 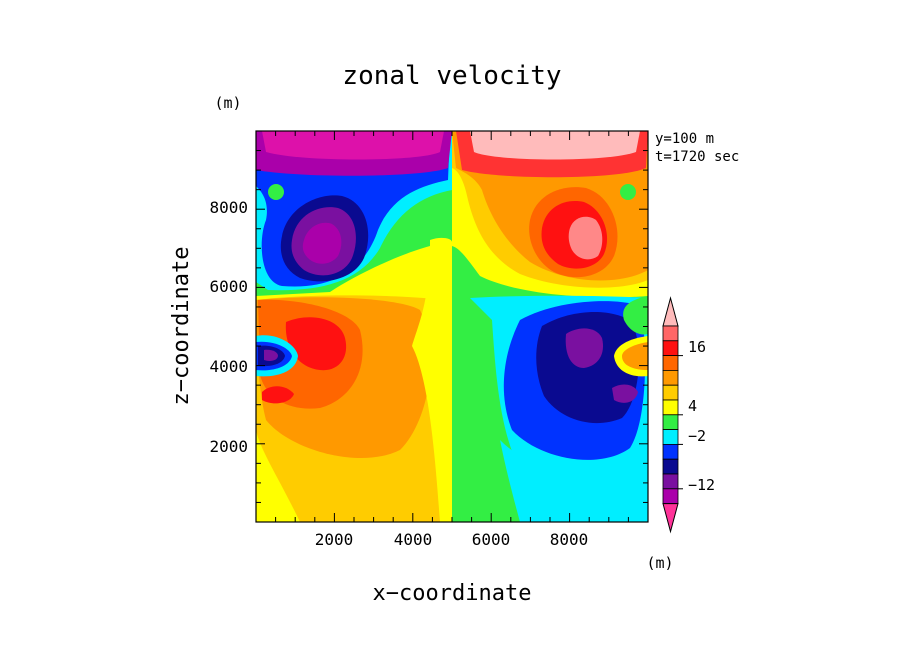 What do you see at coordinates (584, 348) in the screenshot?
I see `lower-right-purple` at bounding box center [584, 348].